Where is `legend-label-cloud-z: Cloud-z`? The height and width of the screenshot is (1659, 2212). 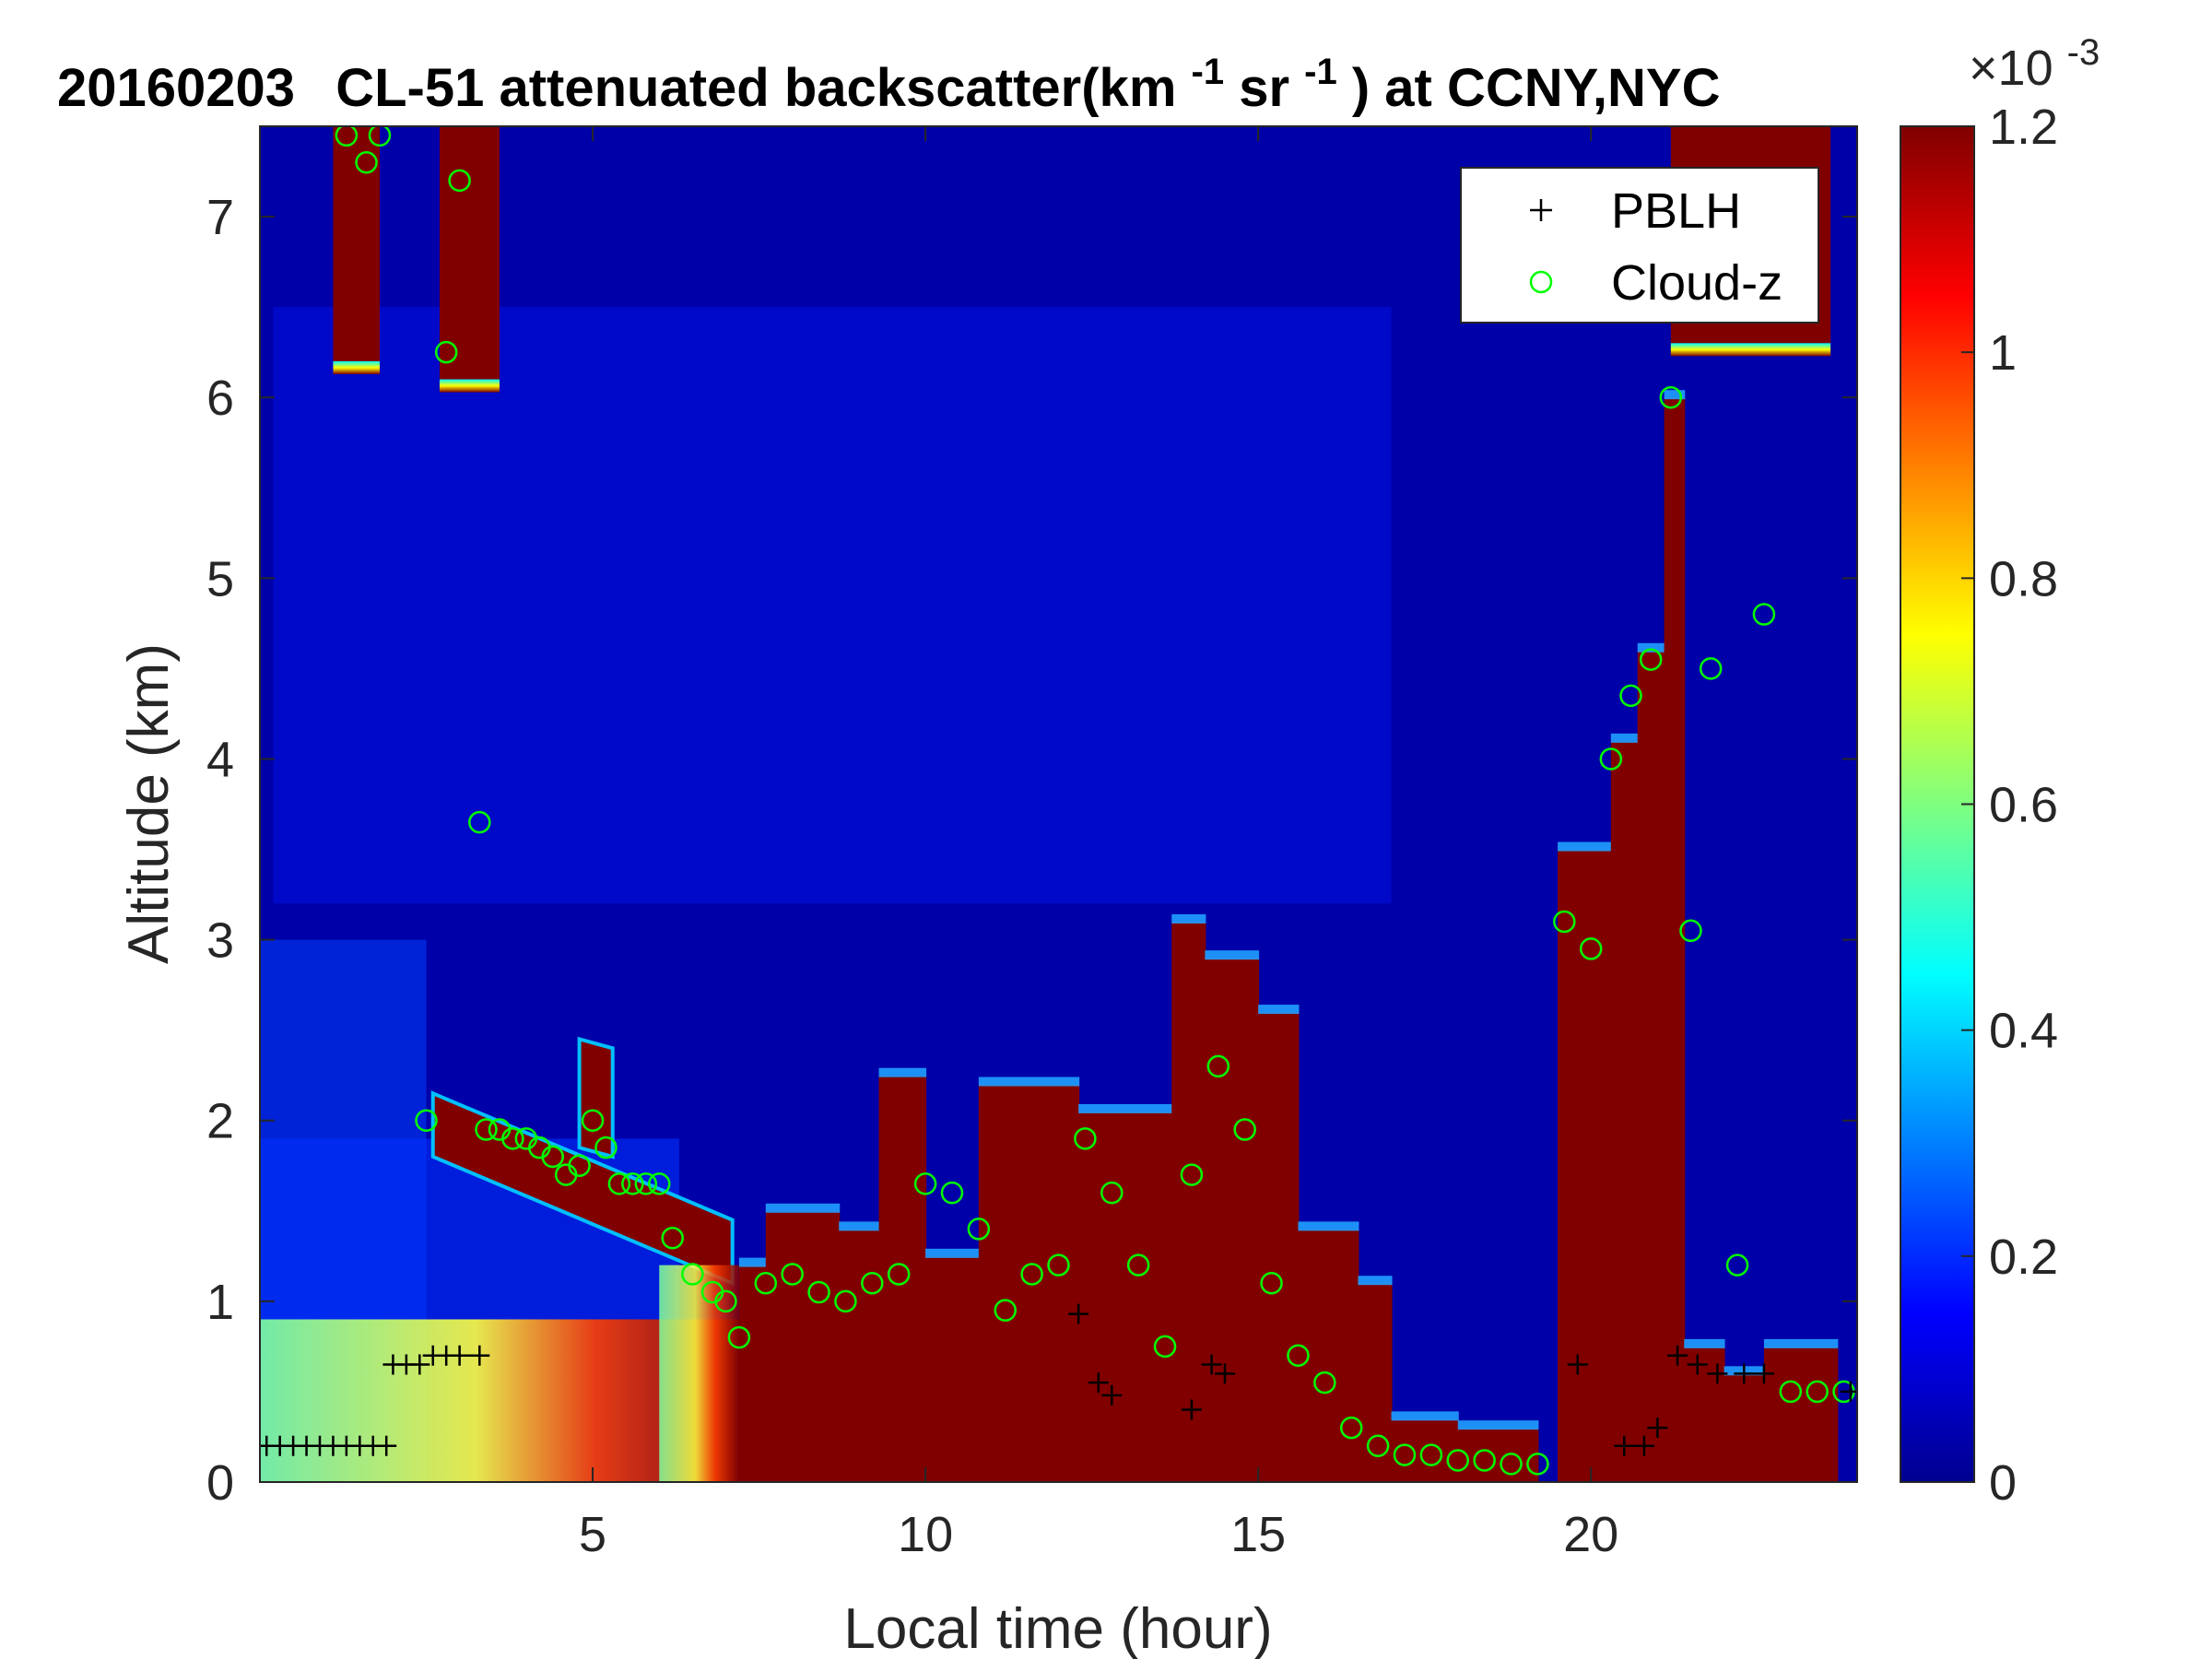
legend-label-cloud-z: Cloud-z is located at coordinates (1697, 283).